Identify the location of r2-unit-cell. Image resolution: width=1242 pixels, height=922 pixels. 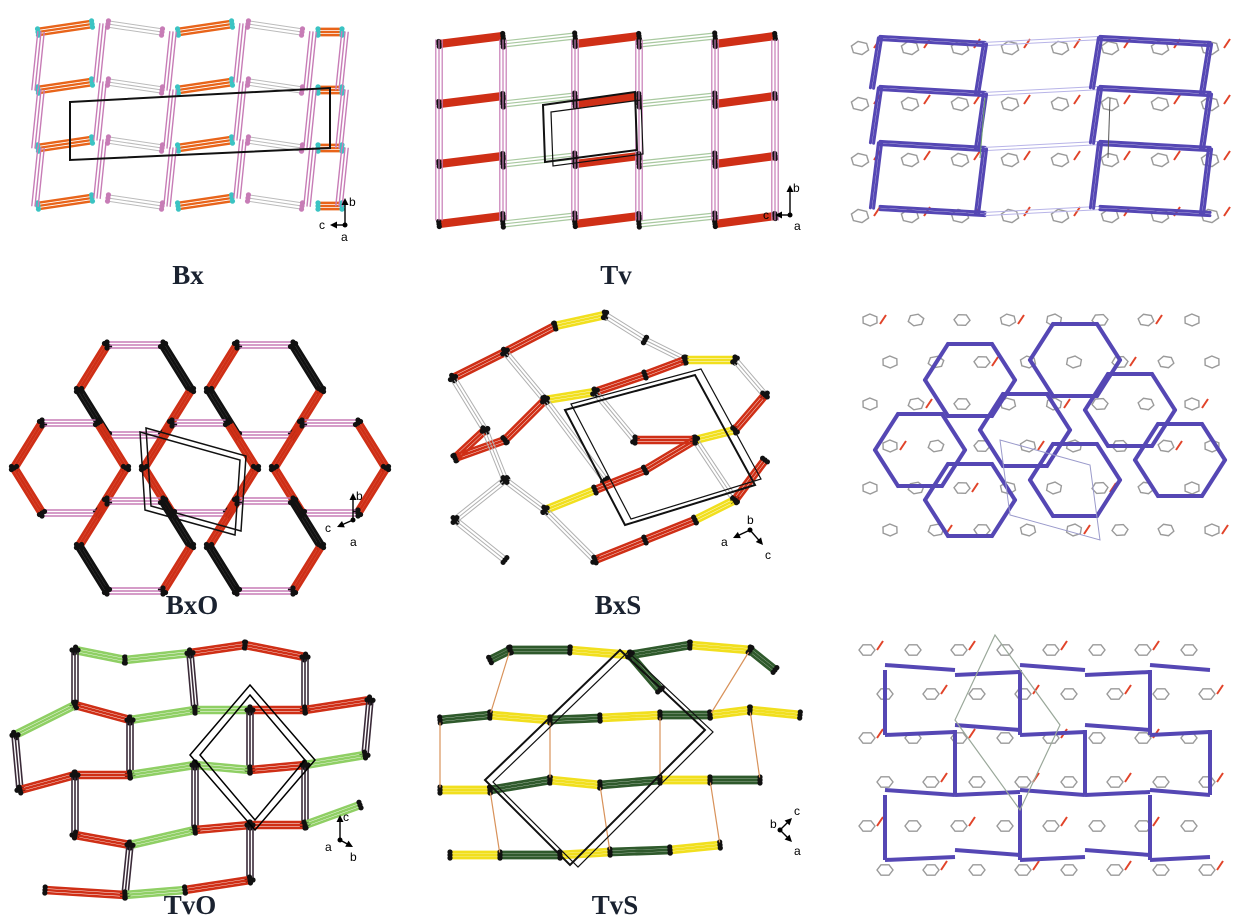
(1050, 490).